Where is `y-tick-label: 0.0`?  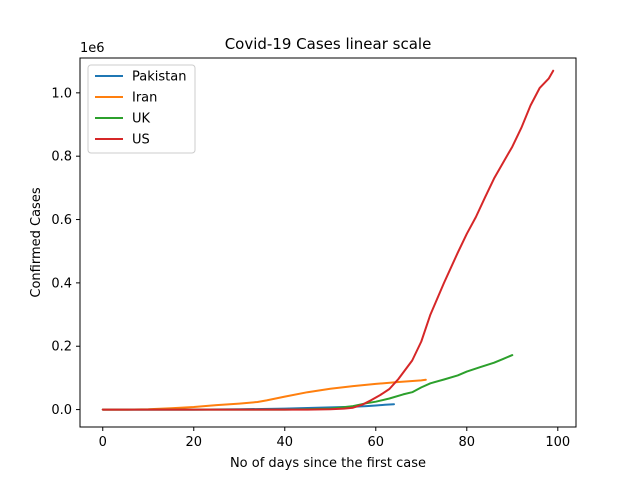
y-tick-label: 0.0 is located at coordinates (61, 410).